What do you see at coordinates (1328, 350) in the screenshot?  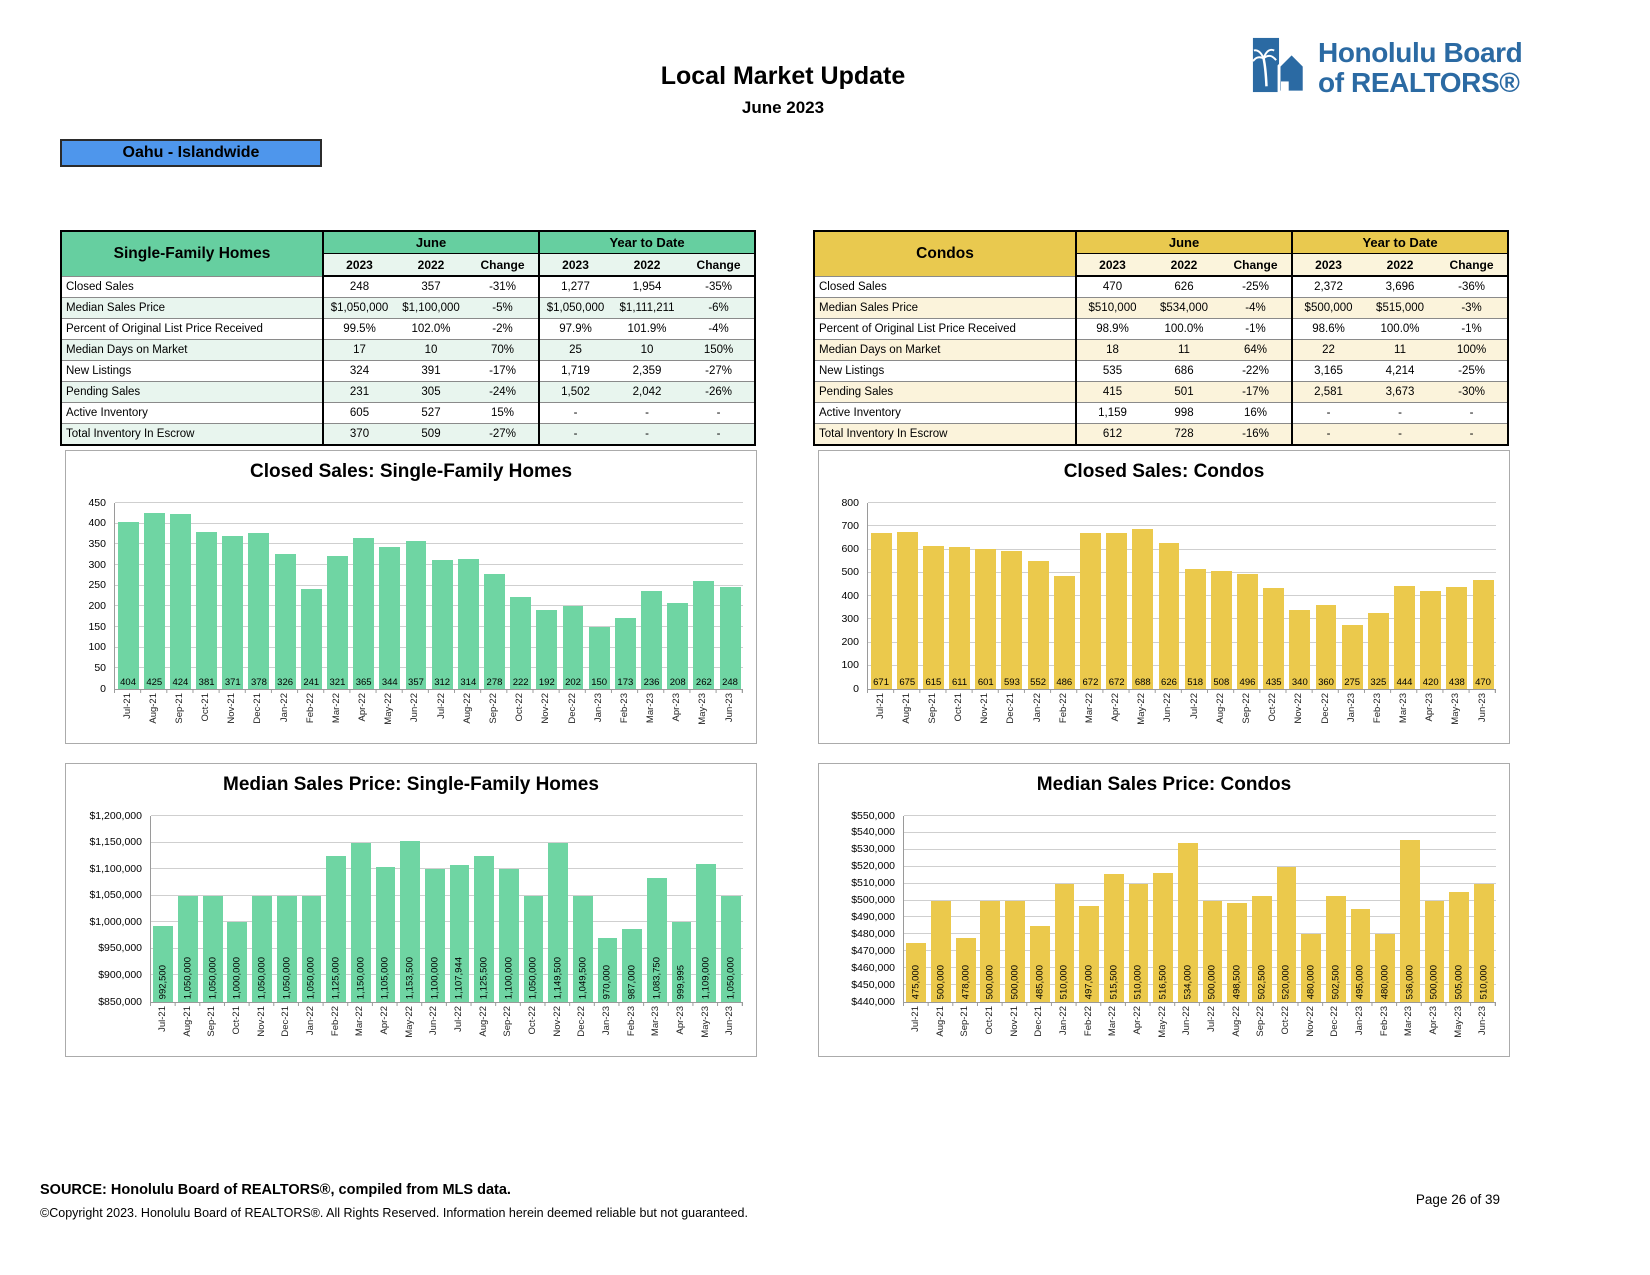 I see `table-cell: 22` at bounding box center [1328, 350].